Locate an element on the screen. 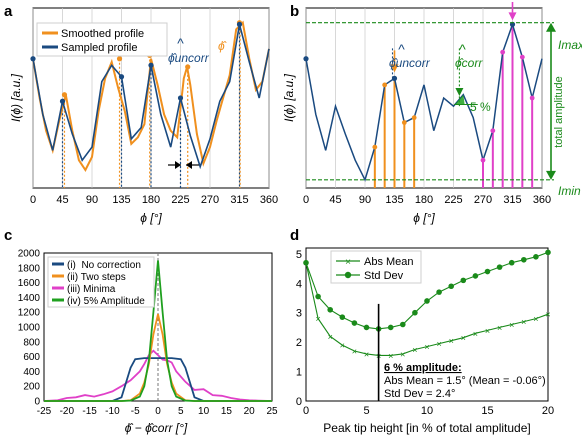  panel-c-ytick-1800: 1800 is located at coordinates (29, 268).